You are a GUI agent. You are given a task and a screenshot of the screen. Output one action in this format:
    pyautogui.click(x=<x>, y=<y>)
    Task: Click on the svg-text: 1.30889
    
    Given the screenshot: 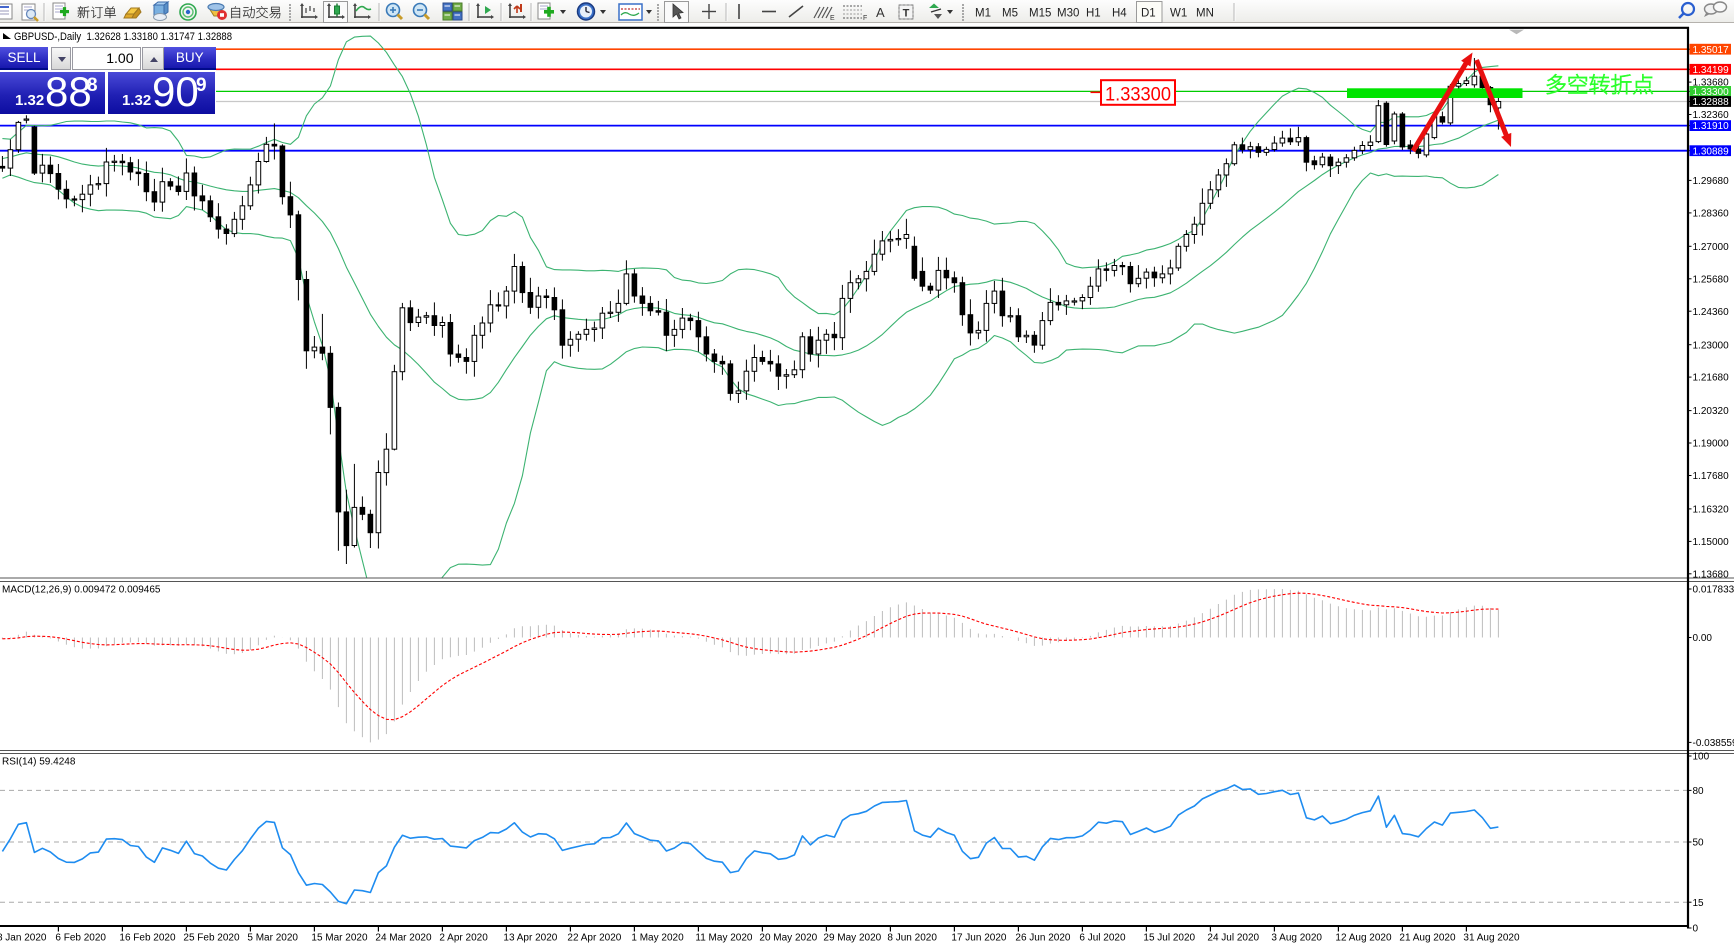 What is the action you would take?
    pyautogui.click(x=1711, y=151)
    